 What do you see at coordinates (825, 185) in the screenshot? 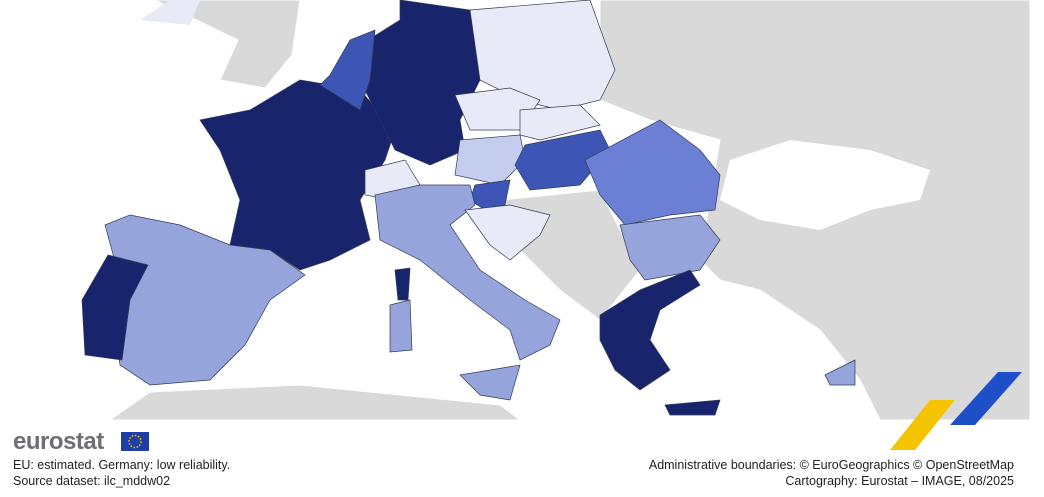
I see `black-sea` at bounding box center [825, 185].